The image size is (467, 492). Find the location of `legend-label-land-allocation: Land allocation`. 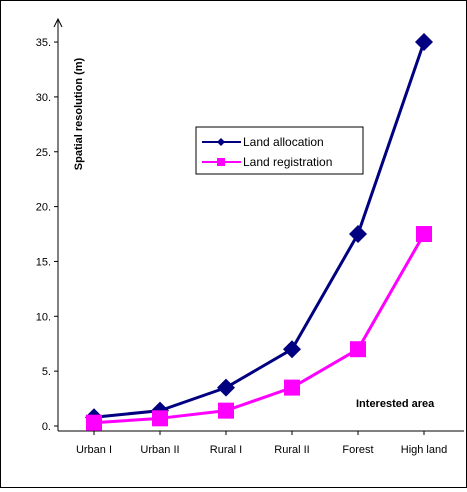

legend-label-land-allocation: Land allocation is located at coordinates (283, 142).